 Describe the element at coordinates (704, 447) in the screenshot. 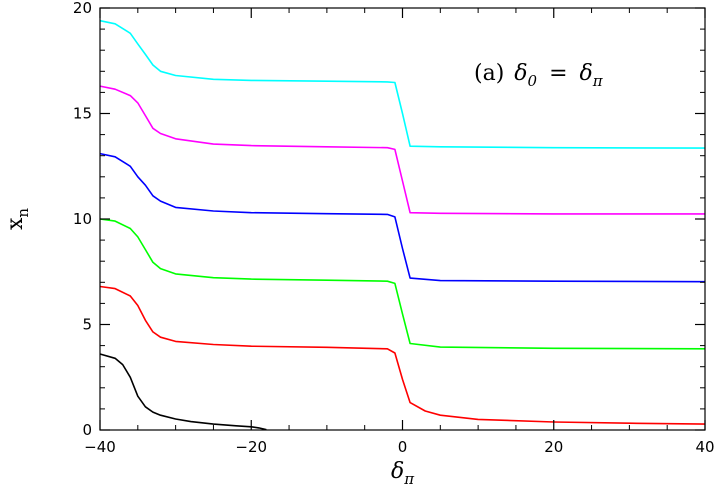

I see `x-tick-label: 40` at that location.